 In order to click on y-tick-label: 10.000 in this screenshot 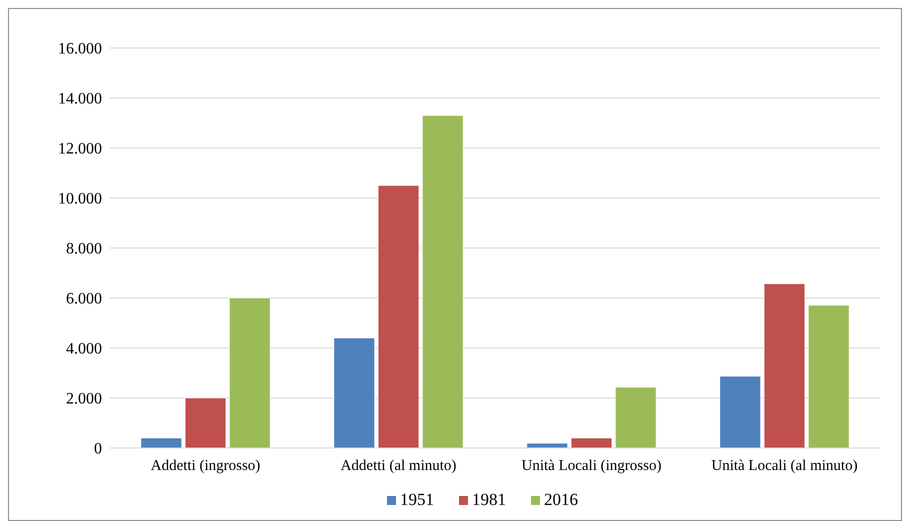, I will do `click(80, 199)`.